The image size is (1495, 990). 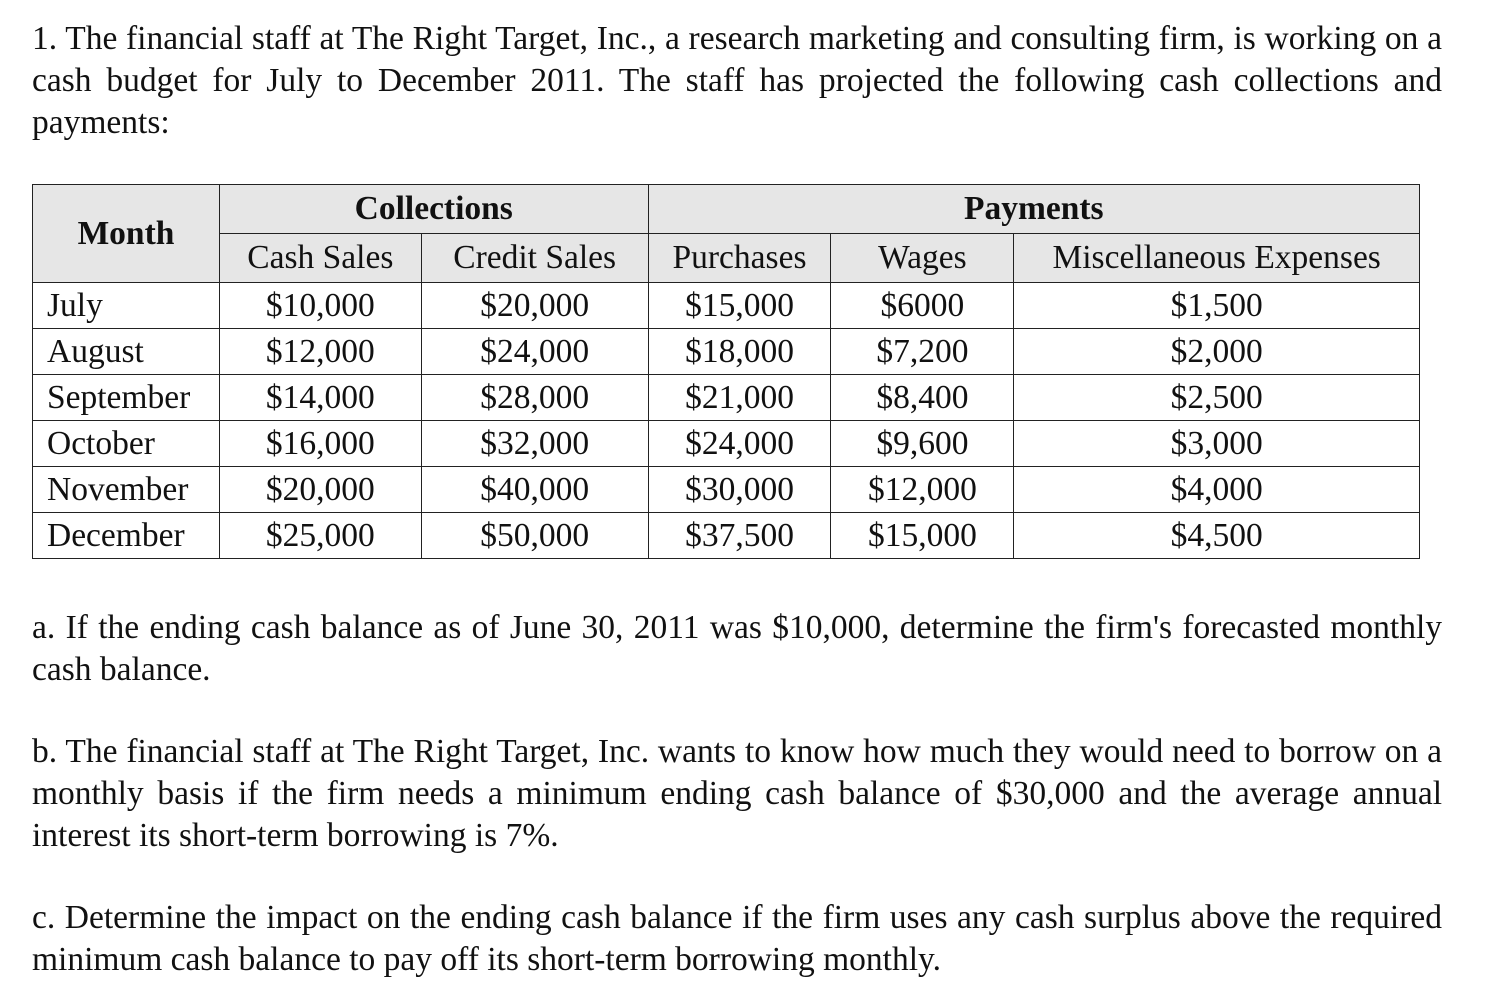 I want to click on cash-sales-cell: $16,000, so click(x=320, y=443).